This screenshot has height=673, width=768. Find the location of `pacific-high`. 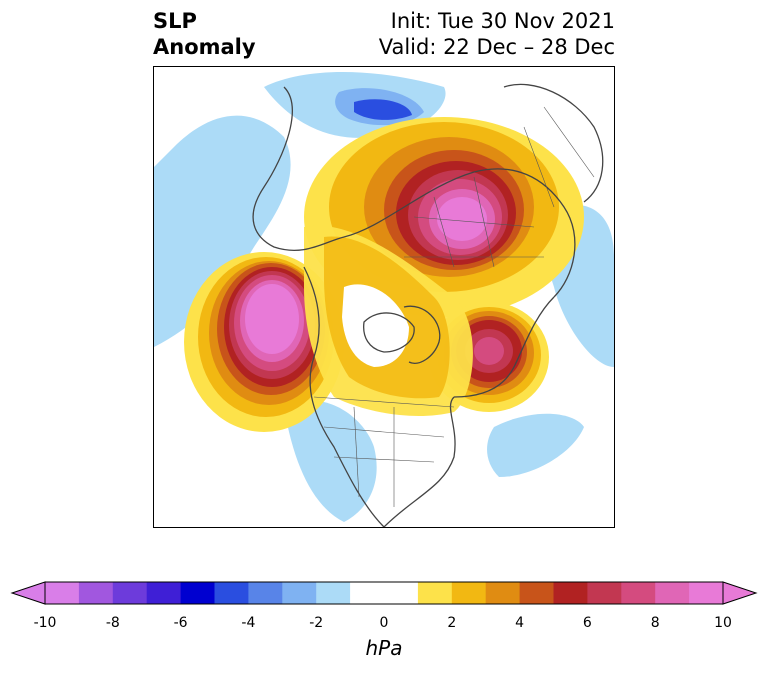

pacific-high is located at coordinates (264, 342).